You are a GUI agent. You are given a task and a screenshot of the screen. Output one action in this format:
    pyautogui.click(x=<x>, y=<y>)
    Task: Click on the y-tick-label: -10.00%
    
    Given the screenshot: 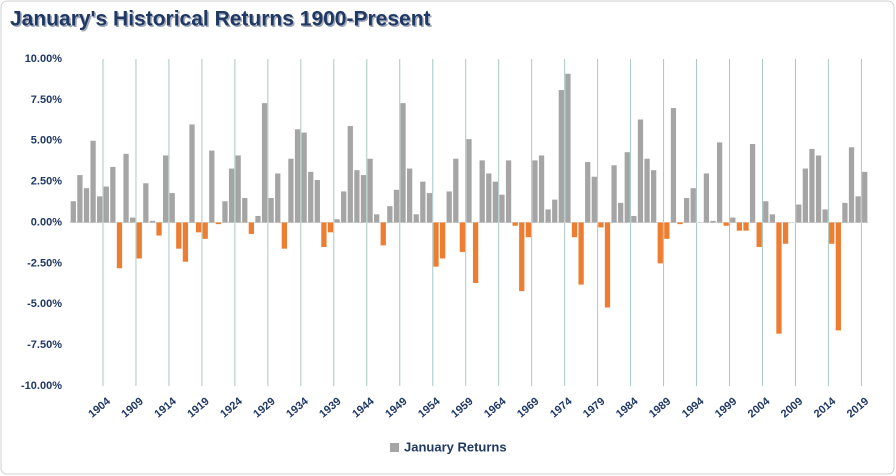 What is the action you would take?
    pyautogui.click(x=41, y=386)
    